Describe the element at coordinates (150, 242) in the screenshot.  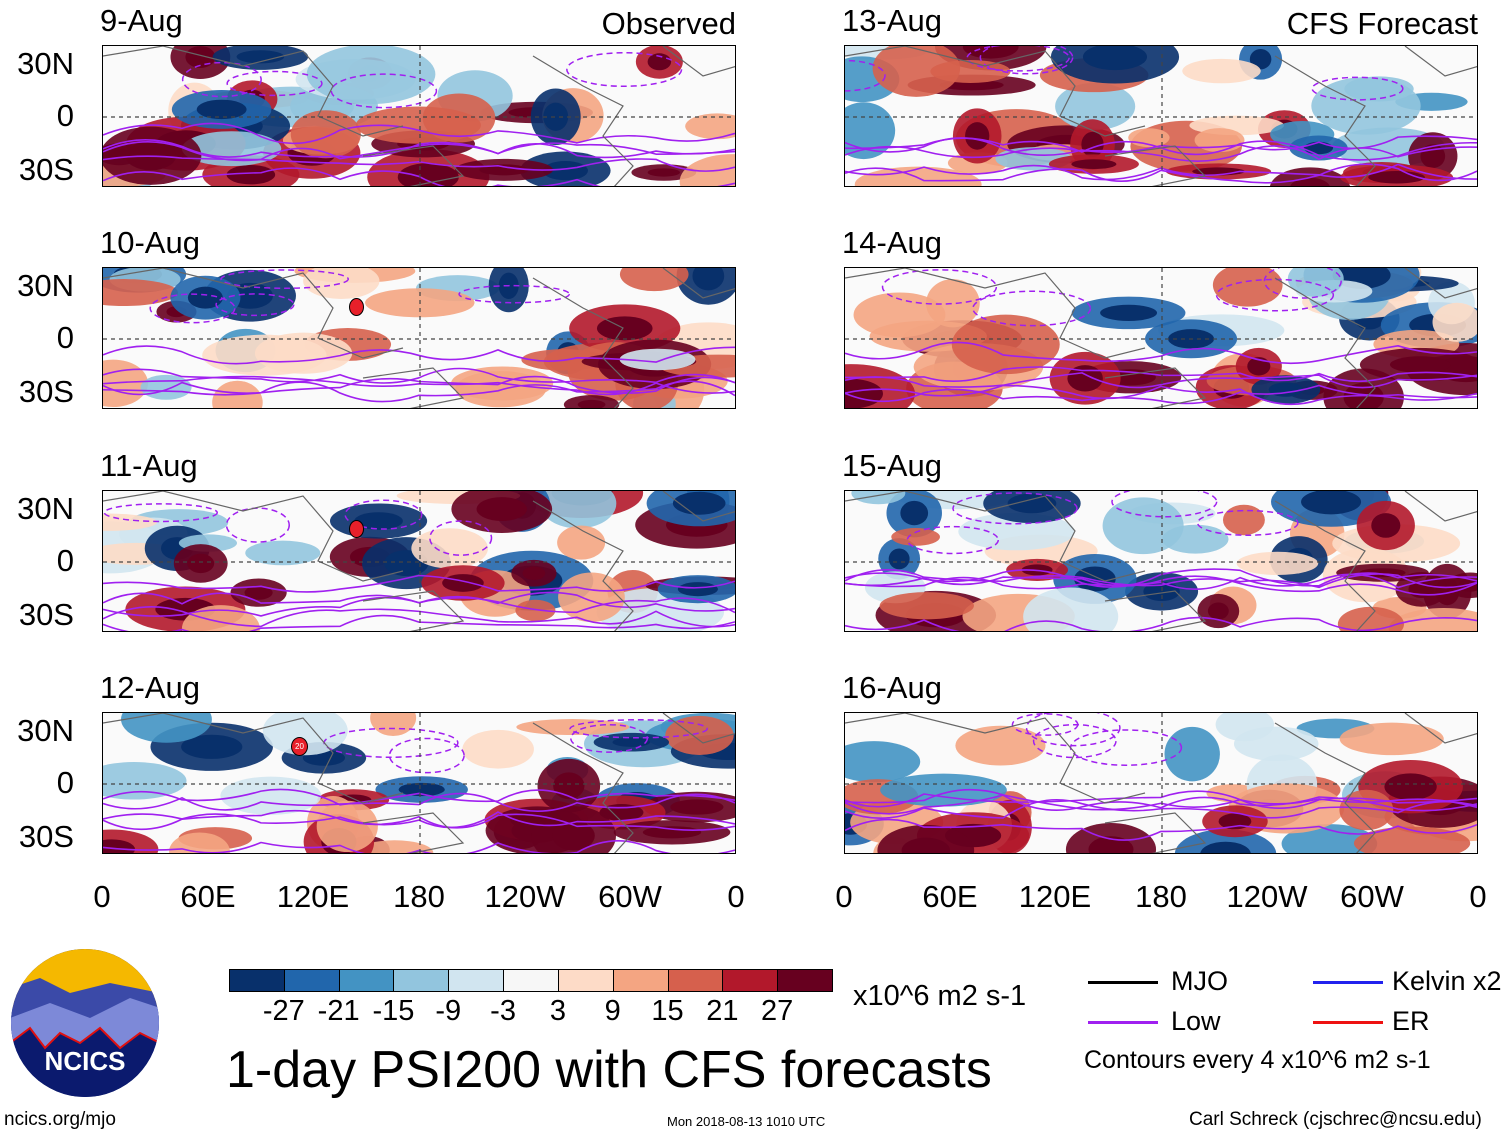
I see `panel-date: 10-Aug` at that location.